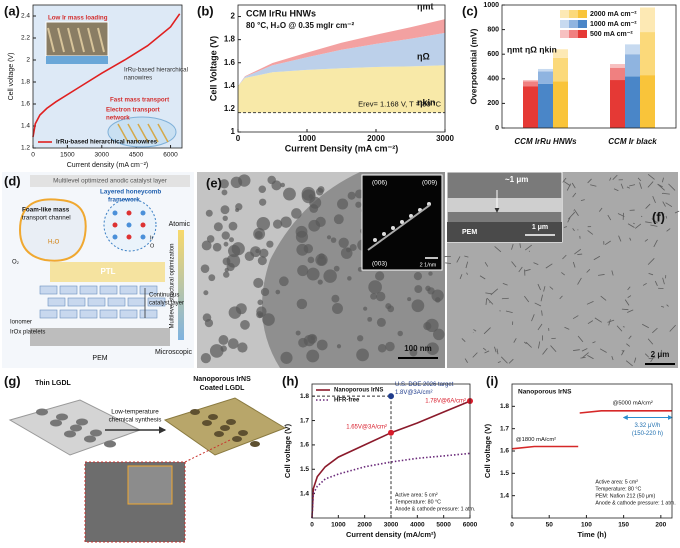 This screenshot has height=548, width=680. What do you see at coordinates (222, 388) in the screenshot?
I see `panel-text: Coated LGDL` at bounding box center [222, 388].